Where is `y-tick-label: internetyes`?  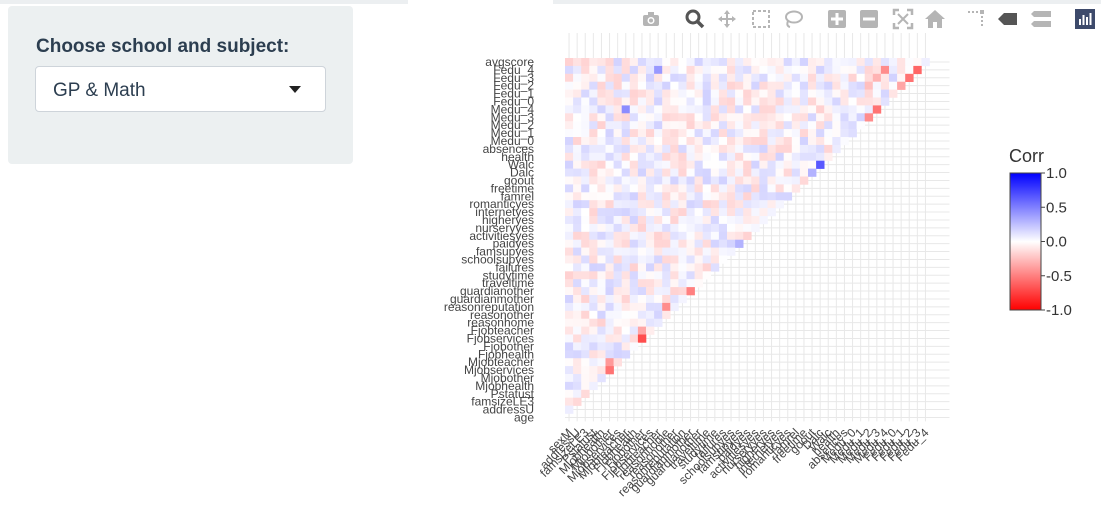 y-tick-label: internetyes is located at coordinates (504, 212).